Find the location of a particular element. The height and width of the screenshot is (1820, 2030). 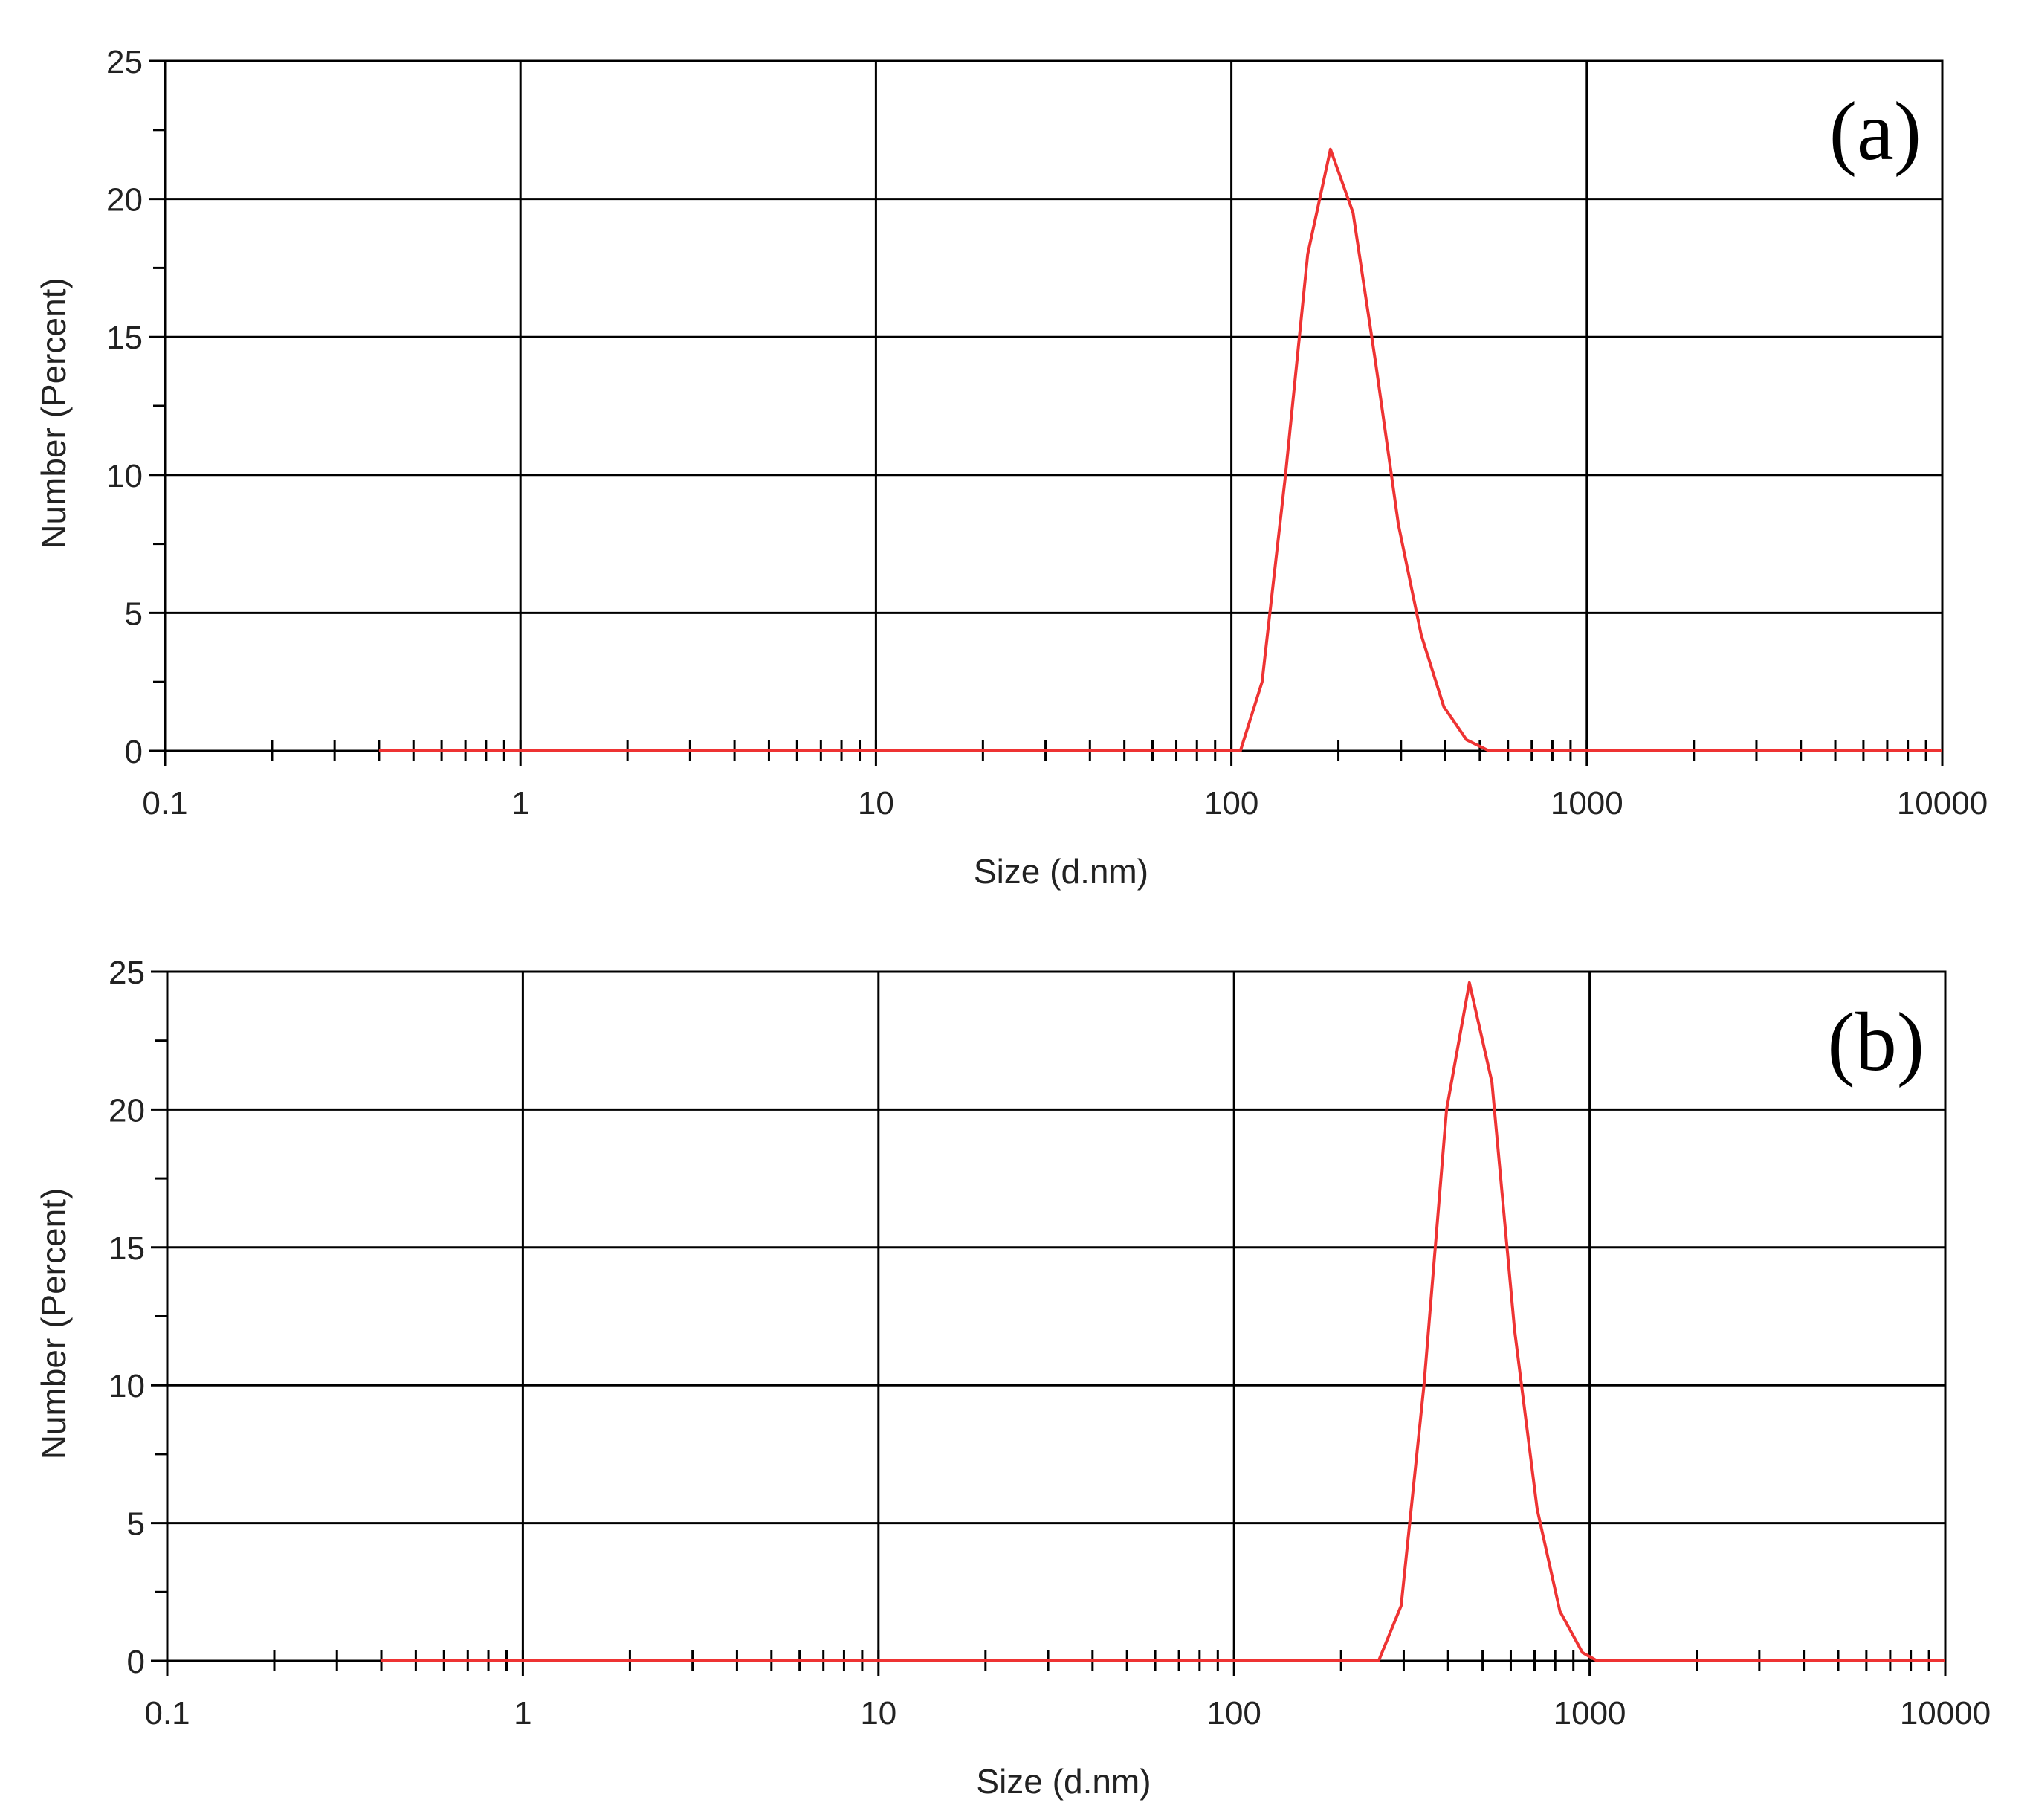

panel-label: (a) is located at coordinates (1875, 131).